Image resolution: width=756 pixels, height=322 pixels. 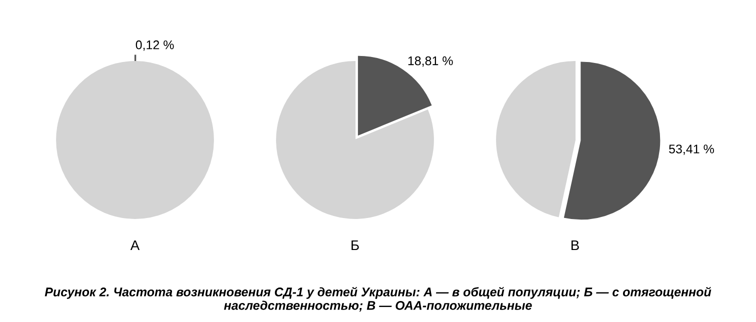 I want to click on text: А, so click(x=135, y=245).